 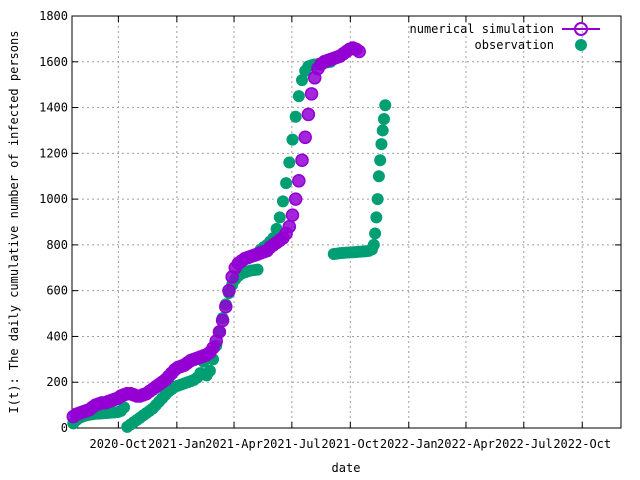 I want to click on x-tick-label: 2022-Jan, so click(x=409, y=444).